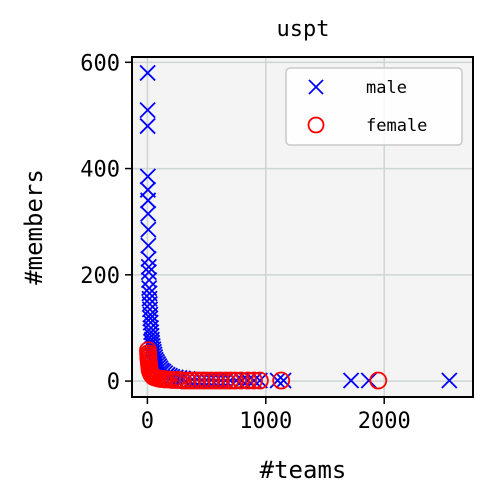 This screenshot has height=489, width=492. Describe the element at coordinates (113, 382) in the screenshot. I see `y-tick-label: 0` at that location.